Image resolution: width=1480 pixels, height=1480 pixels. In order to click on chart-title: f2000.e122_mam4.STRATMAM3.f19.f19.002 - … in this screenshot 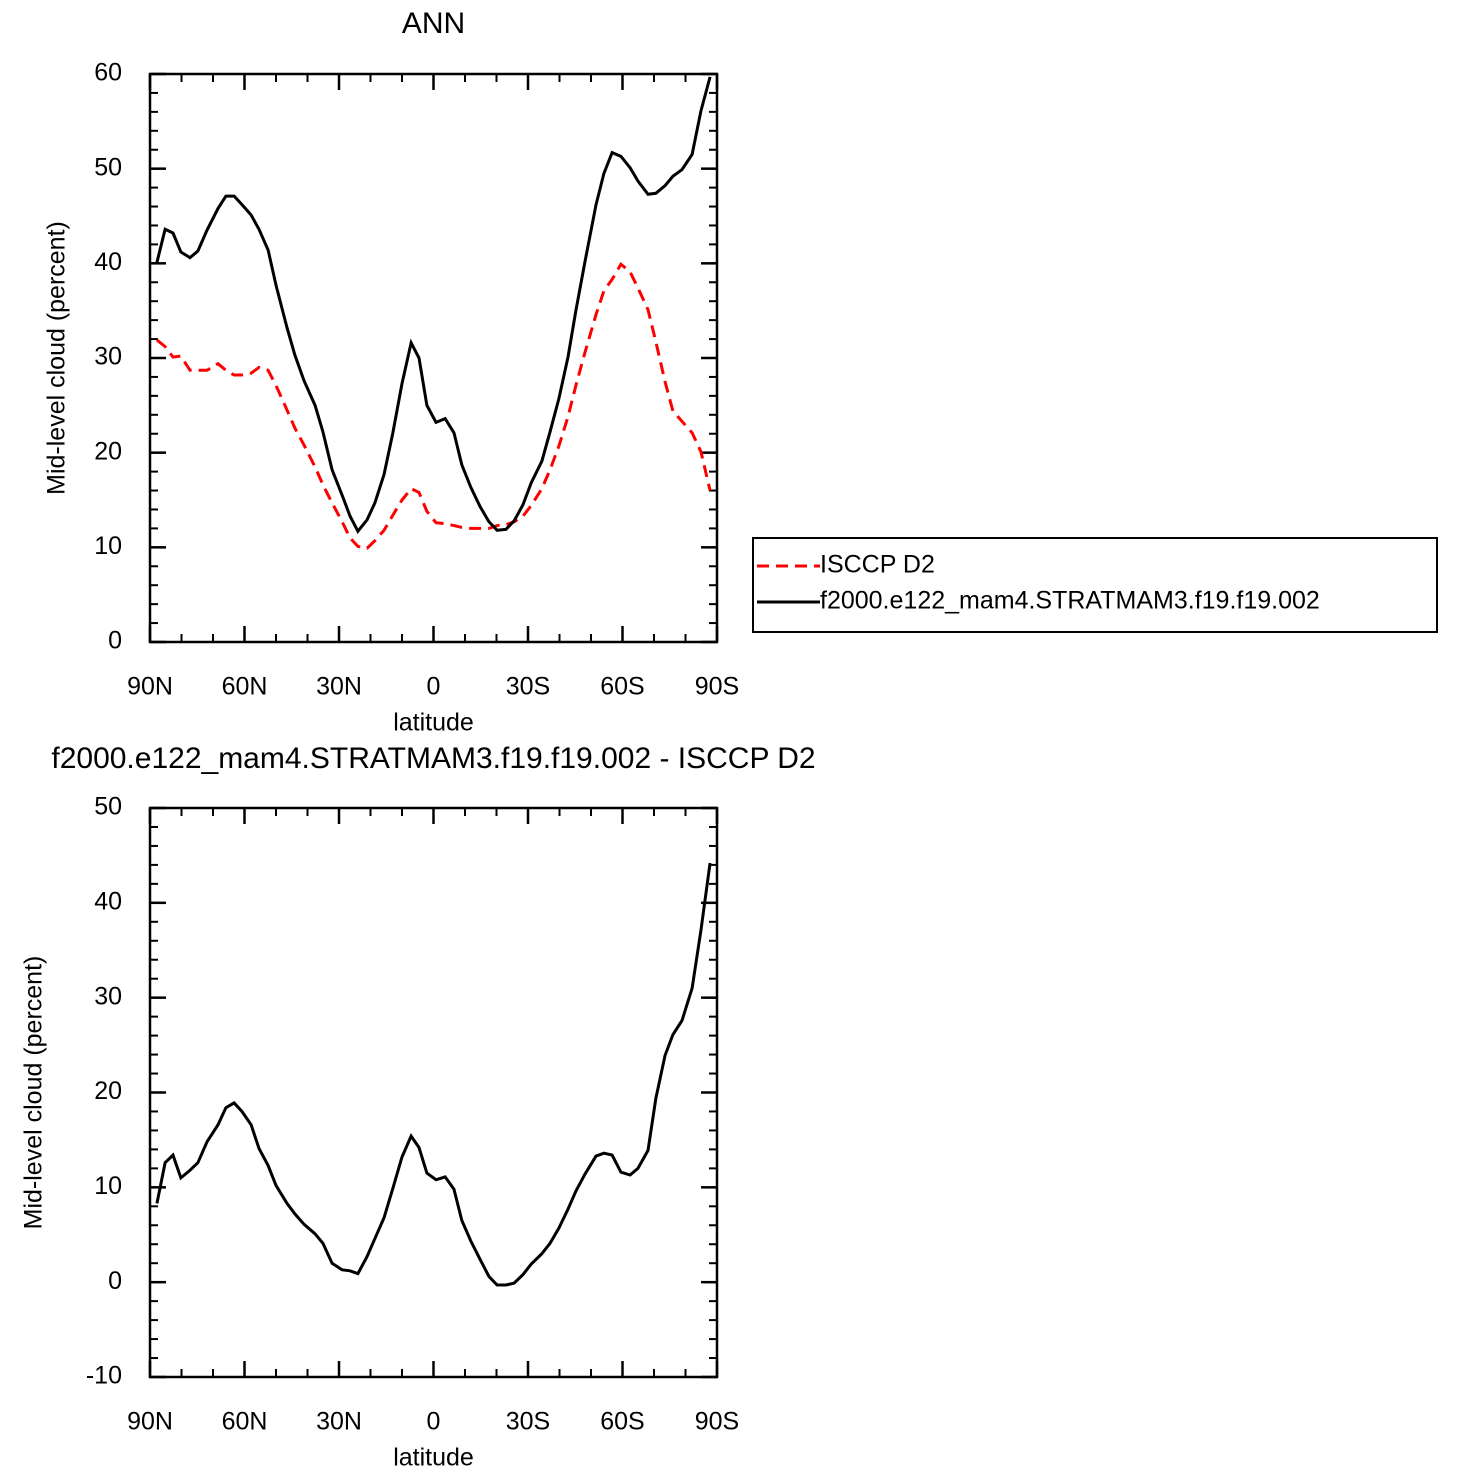, I will do `click(433, 758)`.